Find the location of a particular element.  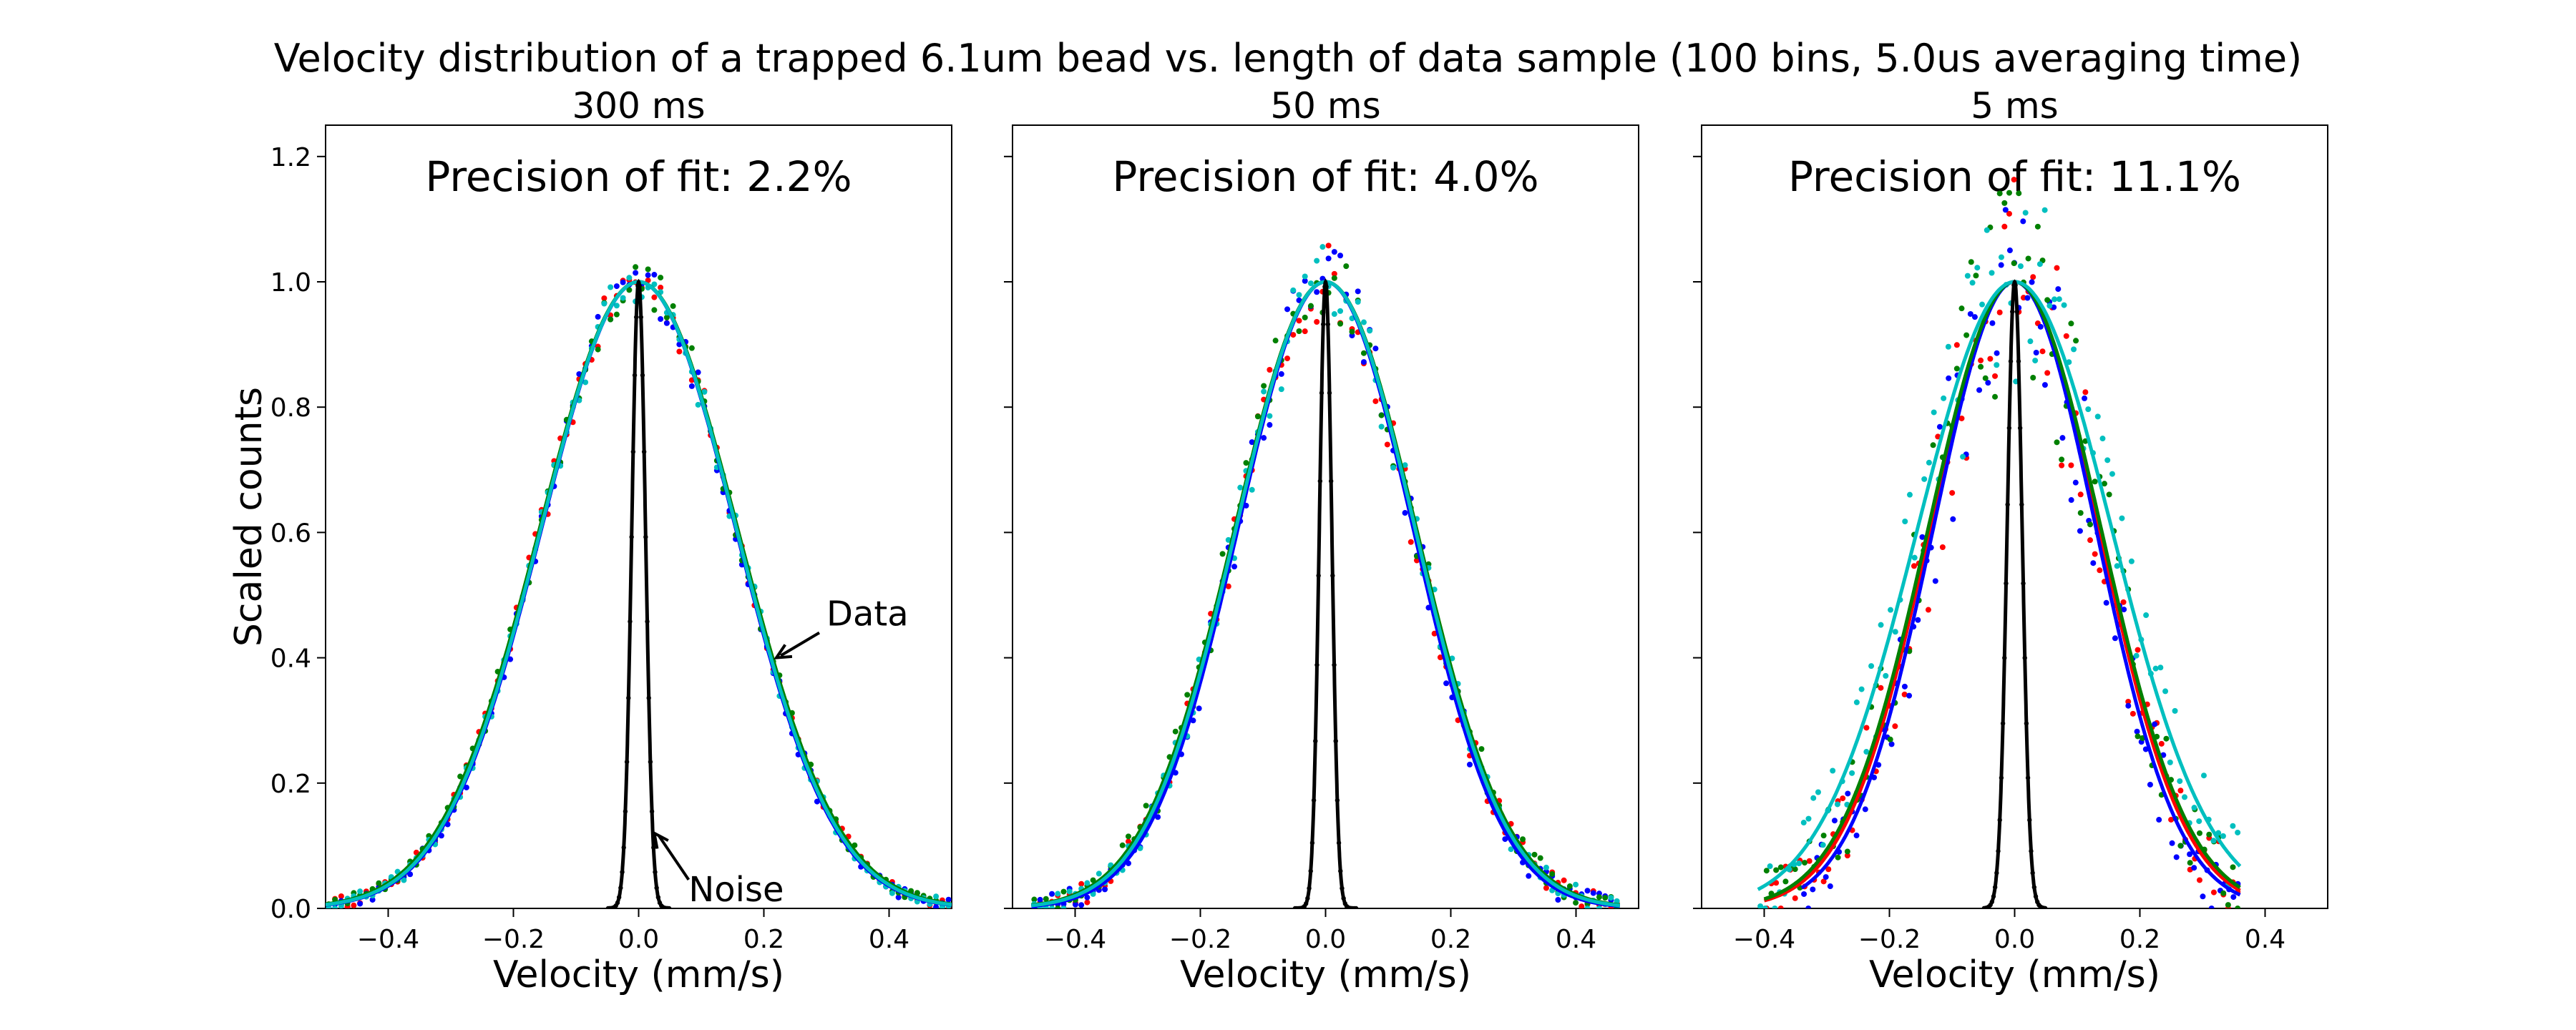

y-tick-label: 0.0 is located at coordinates (290, 909).